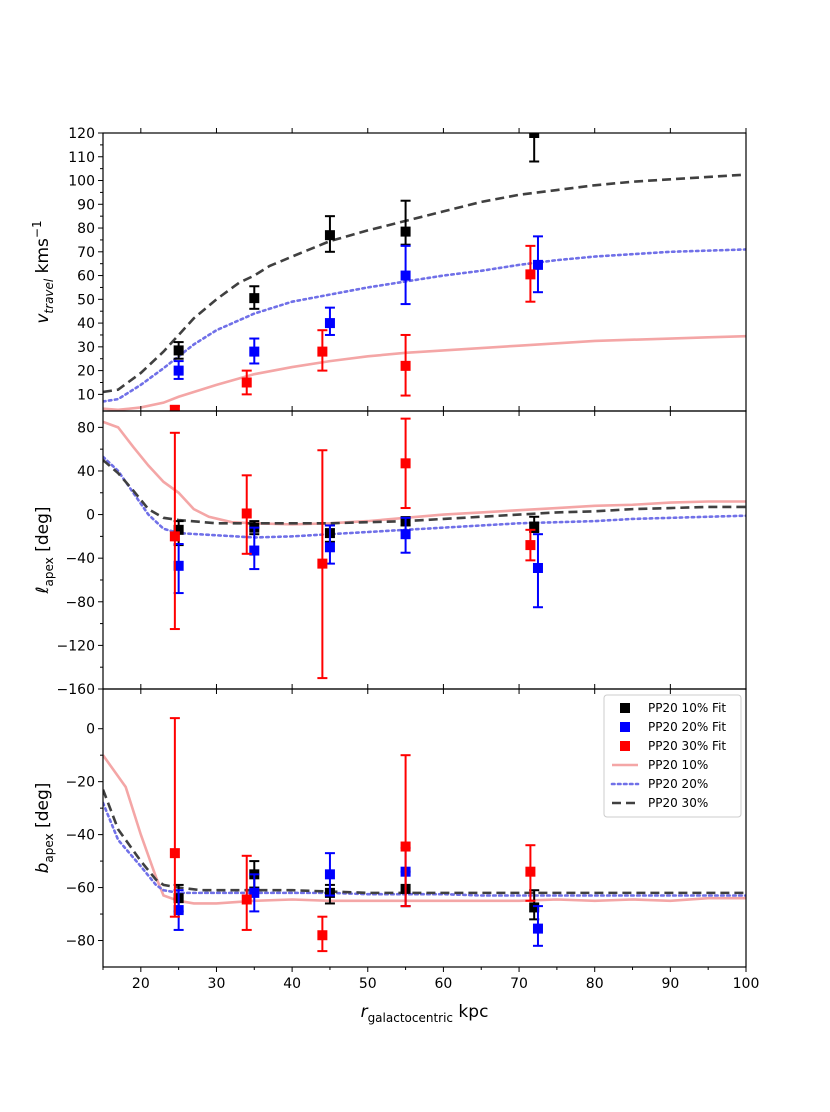  What do you see at coordinates (365, 1012) in the screenshot?
I see `x-label-main: r` at bounding box center [365, 1012].